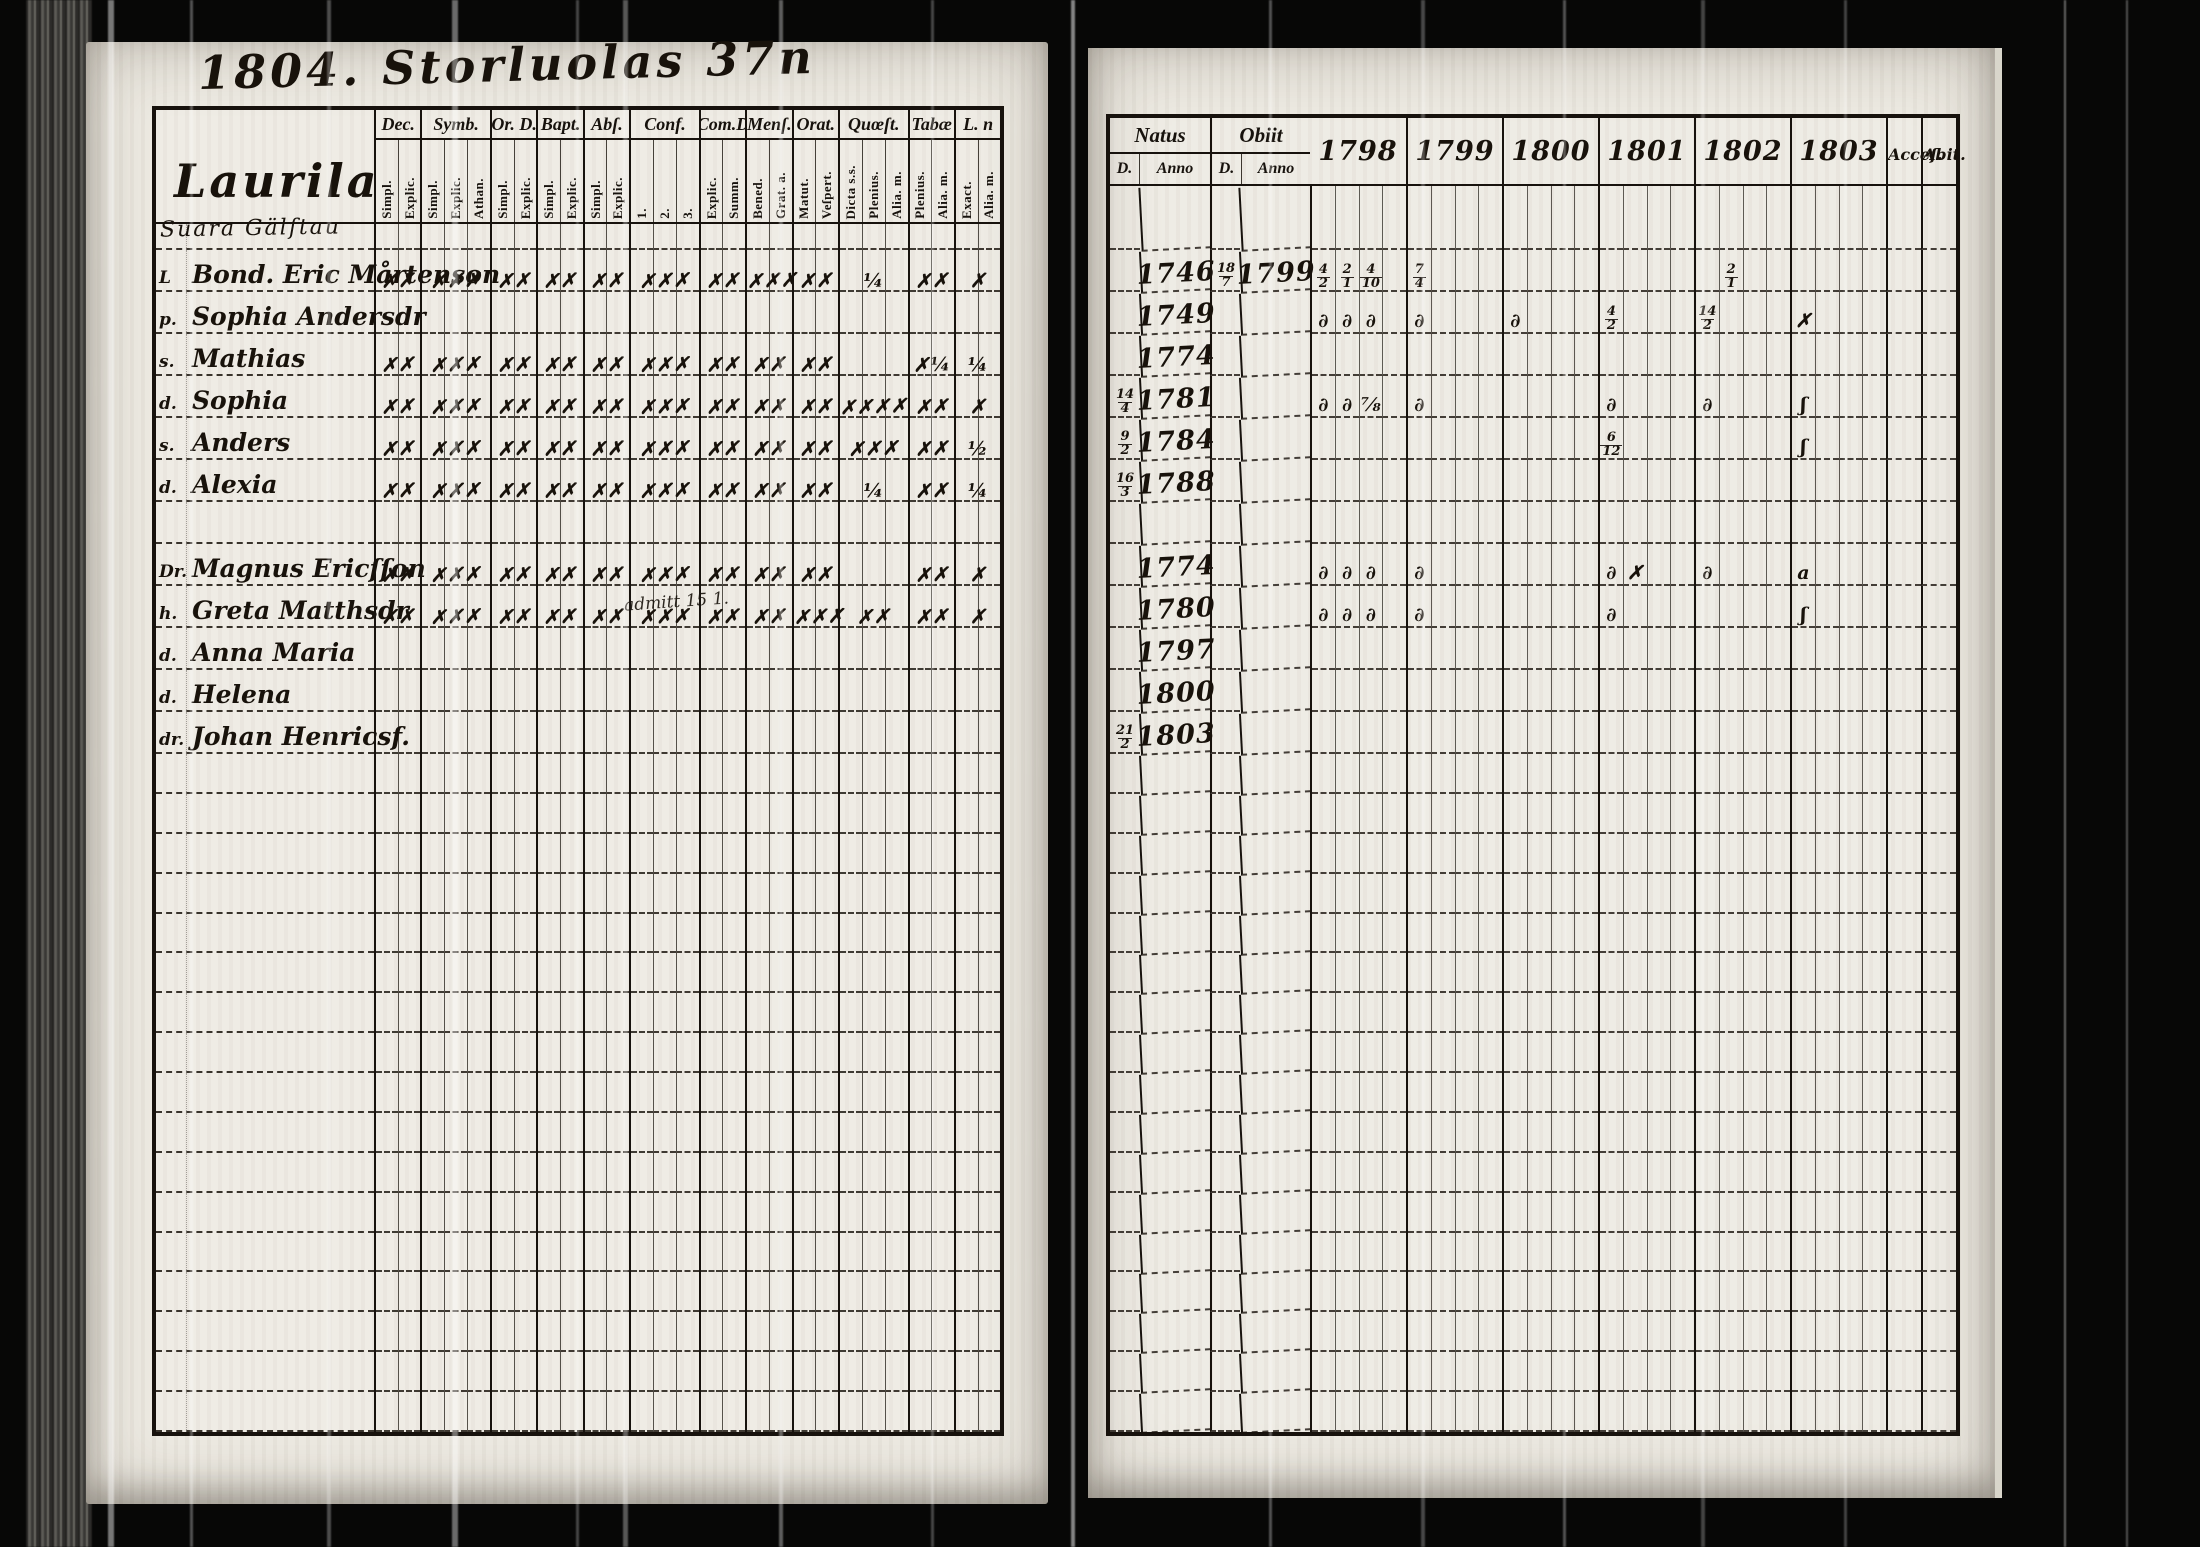 This screenshot has height=1547, width=2200. What do you see at coordinates (687, 213) in the screenshot?
I see `rotated-label: 3.` at bounding box center [687, 213].